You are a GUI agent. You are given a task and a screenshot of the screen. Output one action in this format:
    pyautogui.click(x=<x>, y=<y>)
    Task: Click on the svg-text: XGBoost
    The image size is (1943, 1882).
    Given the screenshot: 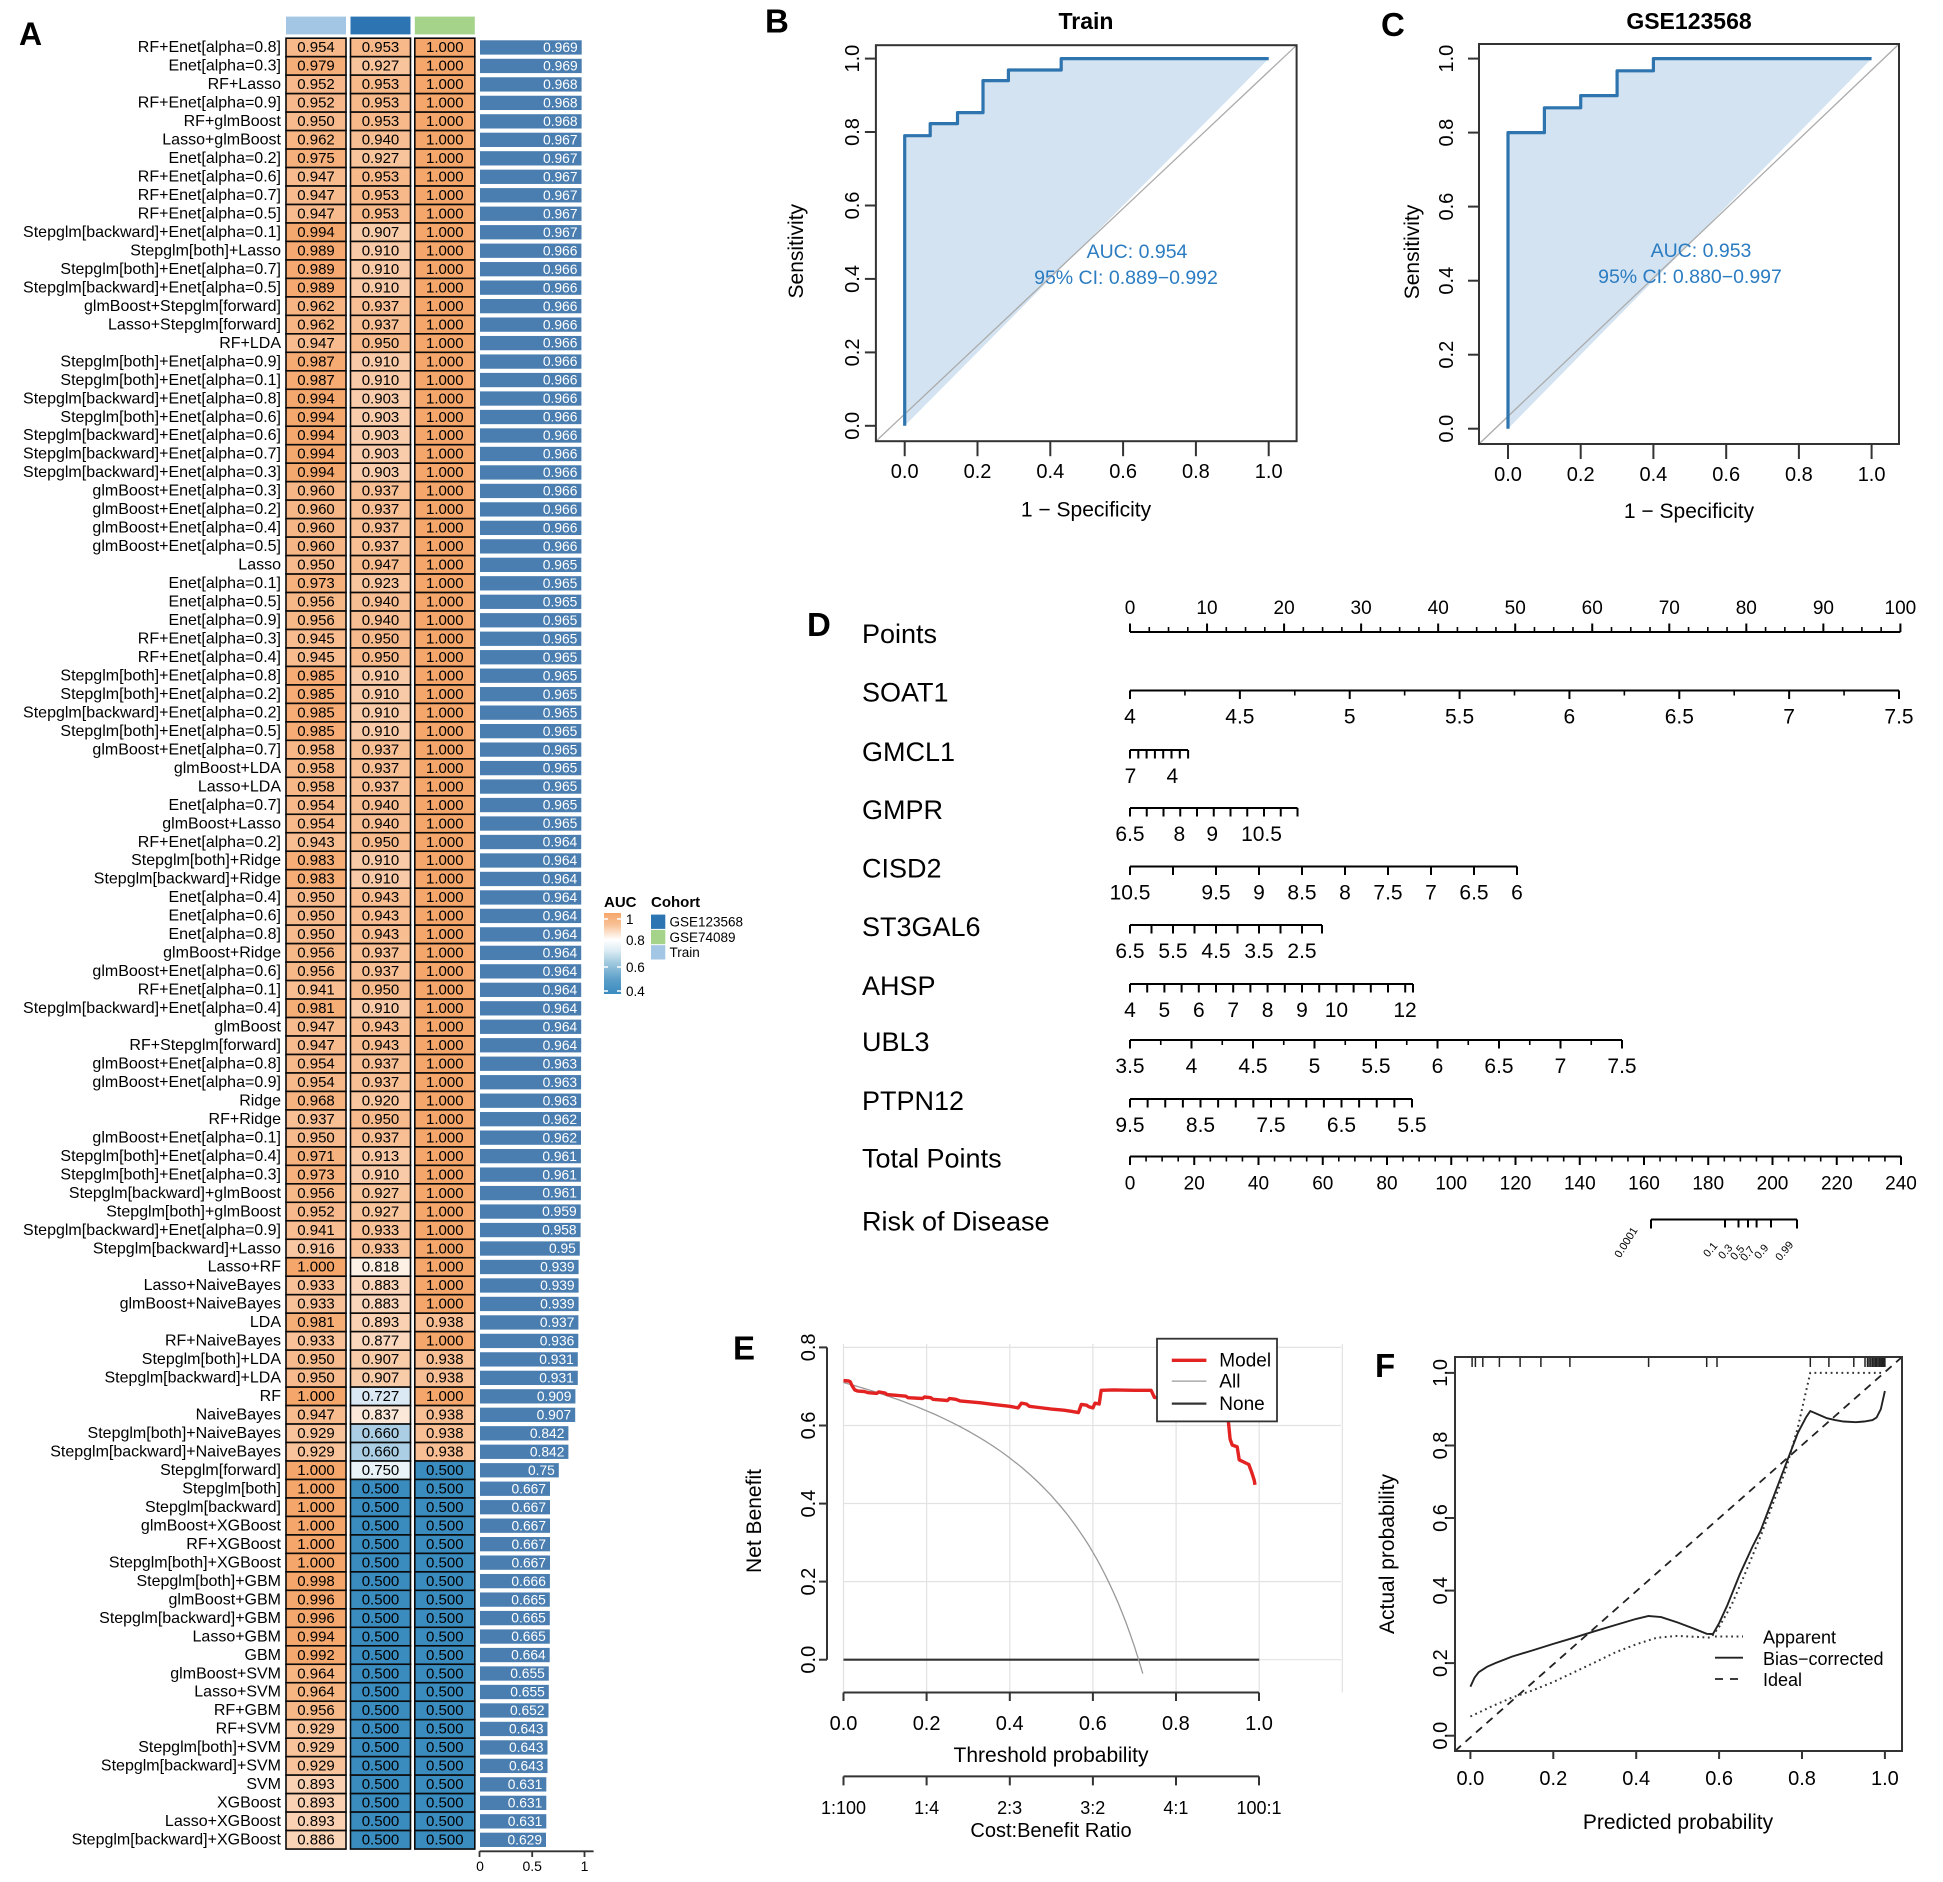 What is the action you would take?
    pyautogui.click(x=249, y=1803)
    